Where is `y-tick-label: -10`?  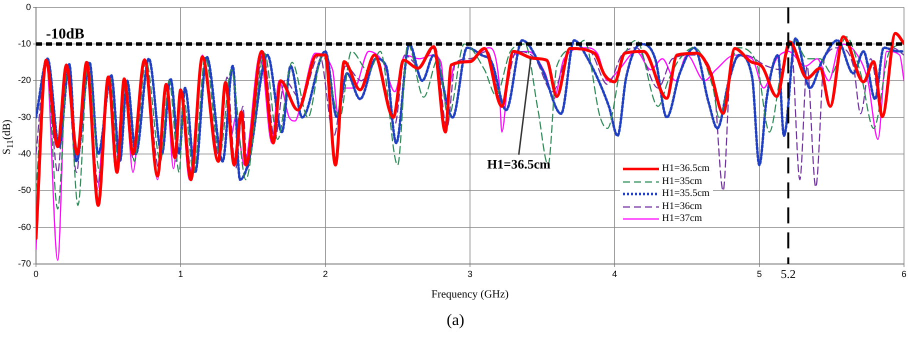
y-tick-label: -10 is located at coordinates (24, 43).